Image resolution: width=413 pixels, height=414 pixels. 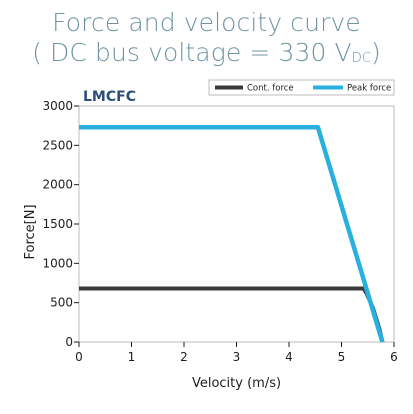 What do you see at coordinates (57, 185) in the screenshot?
I see `y-tick-label: 2000` at bounding box center [57, 185].